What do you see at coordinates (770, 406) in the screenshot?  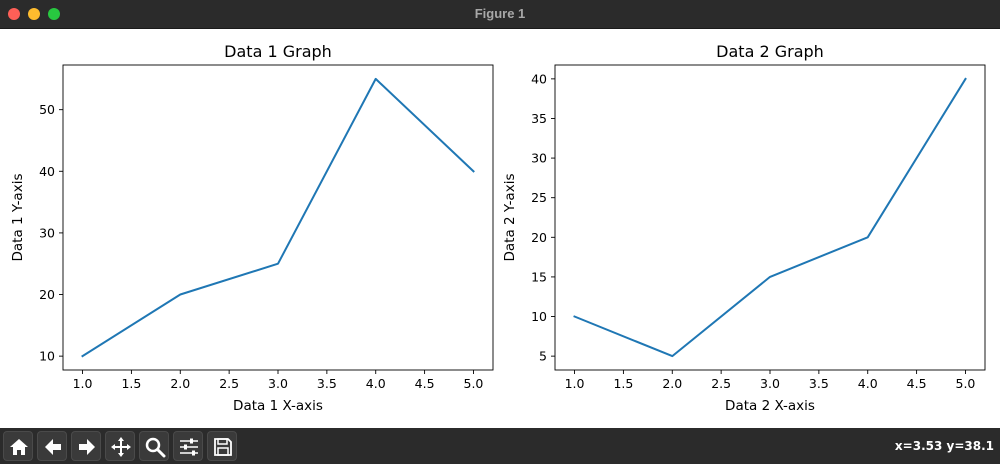 I see `x-axis-label: Data 2 X-axis` at bounding box center [770, 406].